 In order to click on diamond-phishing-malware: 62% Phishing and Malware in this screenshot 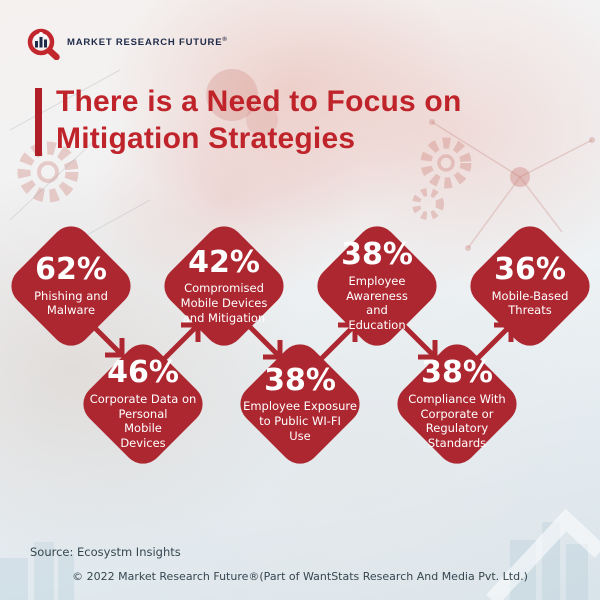, I will do `click(71, 286)`.